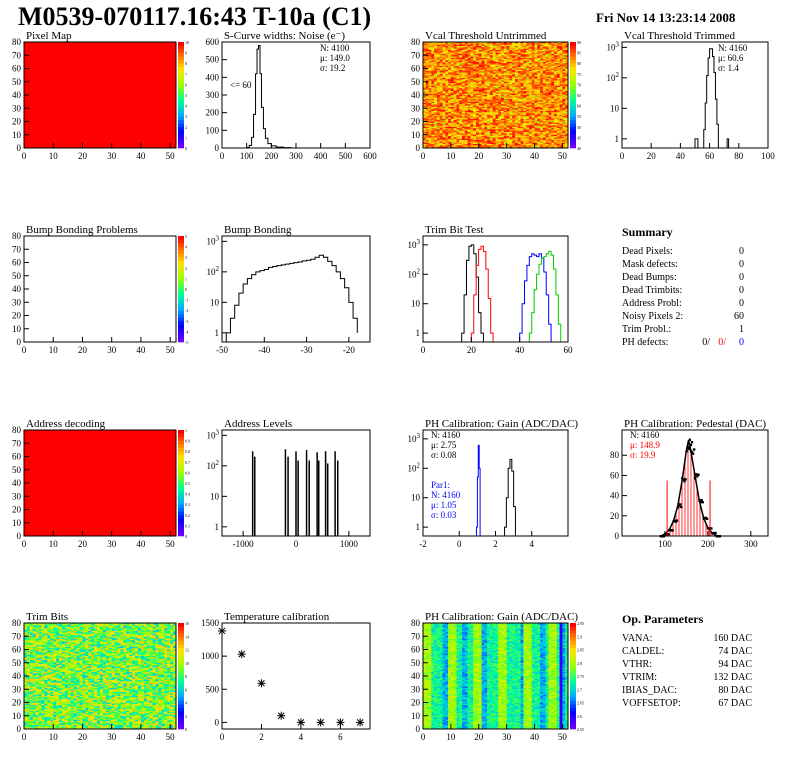 Image resolution: width=796 pixels, height=772 pixels. Describe the element at coordinates (47, 617) in the screenshot. I see `chart-title: Trim Bits` at that location.